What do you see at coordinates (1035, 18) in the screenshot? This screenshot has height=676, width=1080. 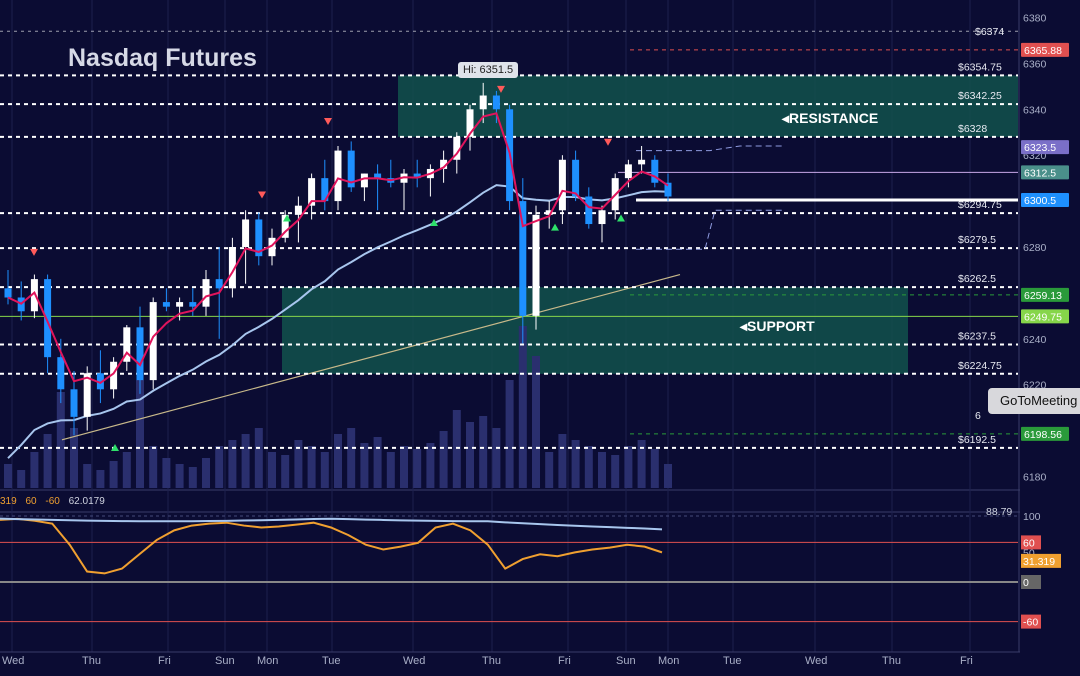 I see `y-tick-label: 6380` at bounding box center [1035, 18].